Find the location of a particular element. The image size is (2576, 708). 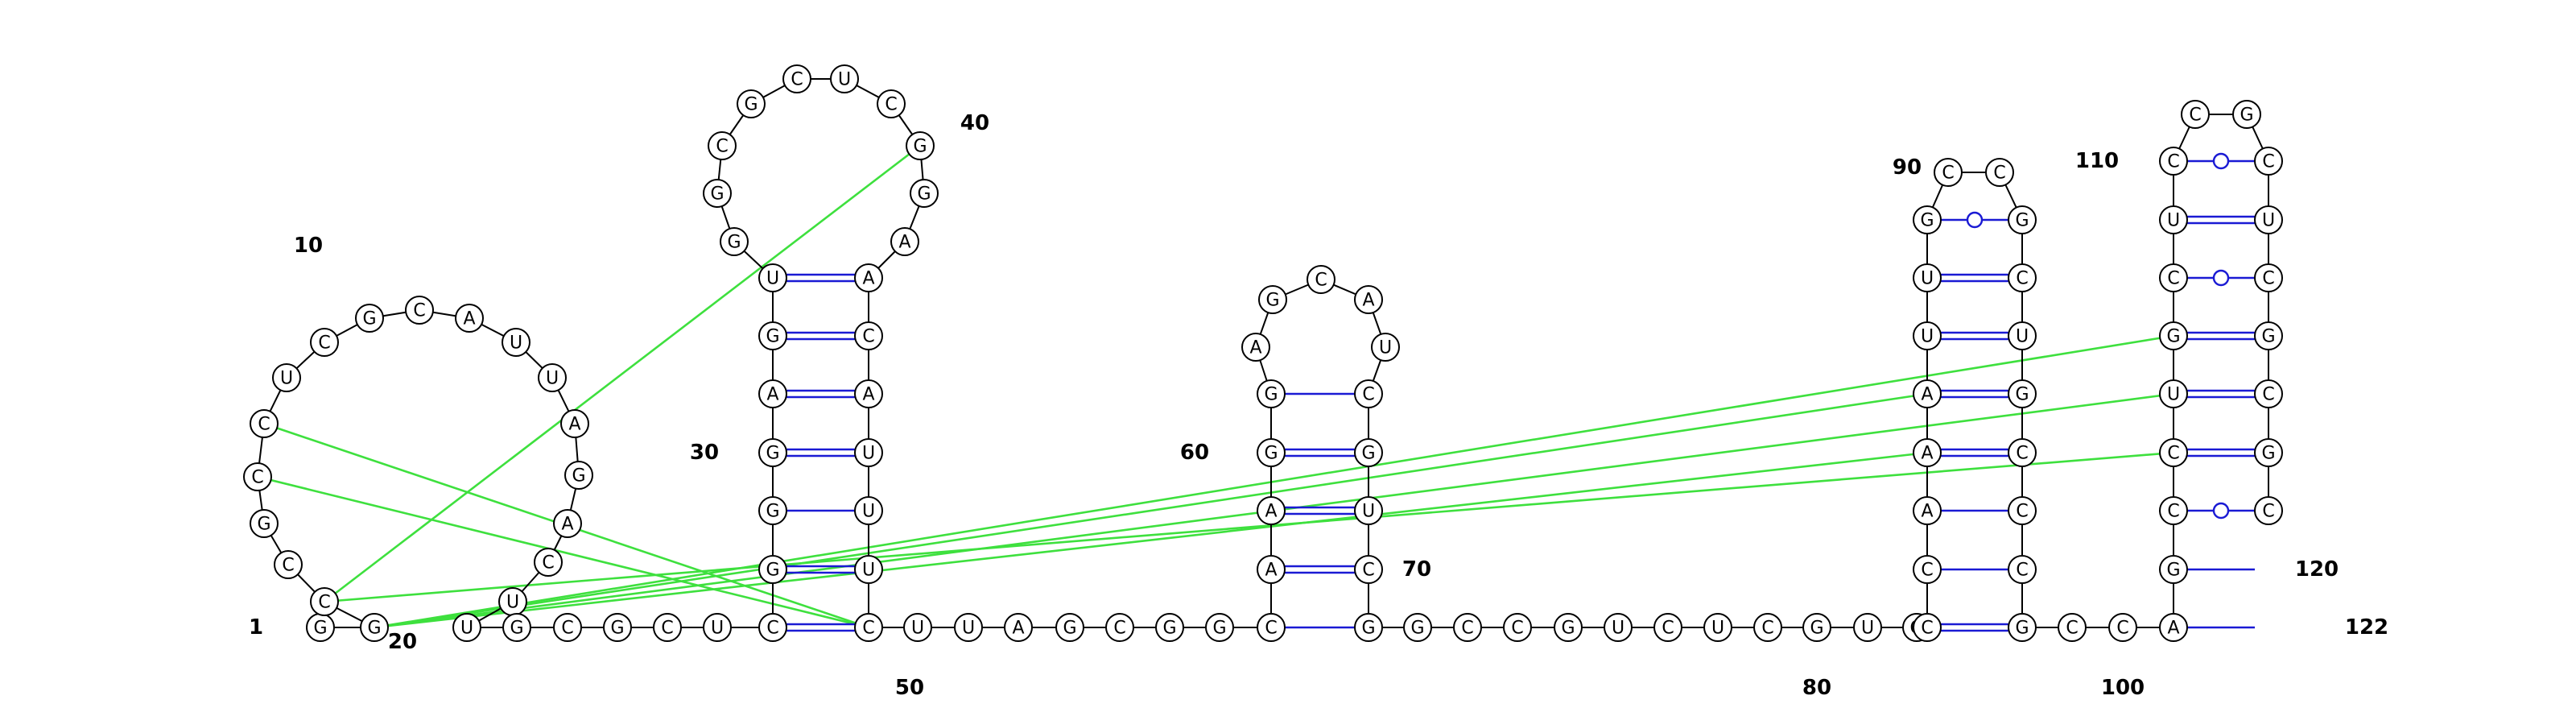

position-label: 40 is located at coordinates (974, 123).